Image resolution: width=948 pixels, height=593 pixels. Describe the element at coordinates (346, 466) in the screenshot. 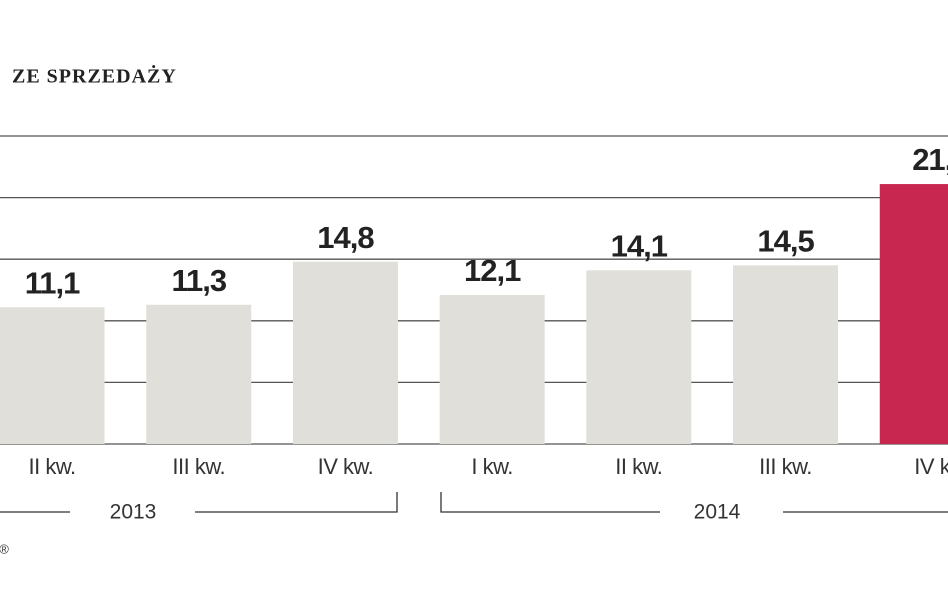

I see `x-tick-label: IV kw.` at that location.